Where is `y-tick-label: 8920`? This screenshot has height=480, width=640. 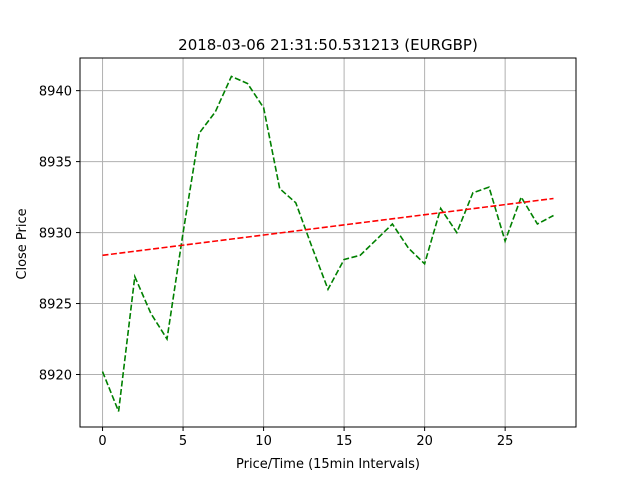
y-tick-label: 8920 is located at coordinates (55, 375).